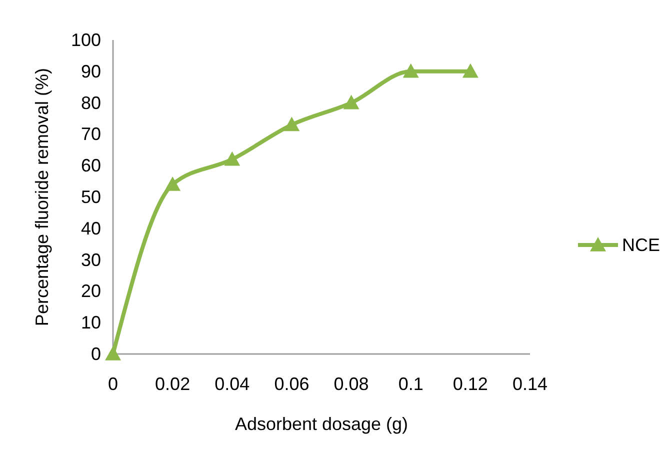  Describe the element at coordinates (90, 102) in the screenshot. I see `y-tick-label: 80` at that location.